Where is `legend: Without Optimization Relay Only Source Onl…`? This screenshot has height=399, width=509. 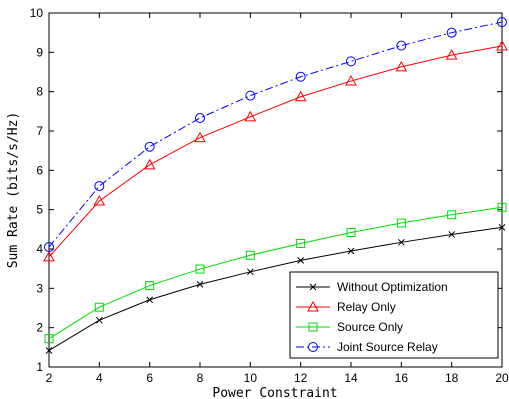
legend: Without Optimization Relay Only Source Onl… is located at coordinates (394, 315).